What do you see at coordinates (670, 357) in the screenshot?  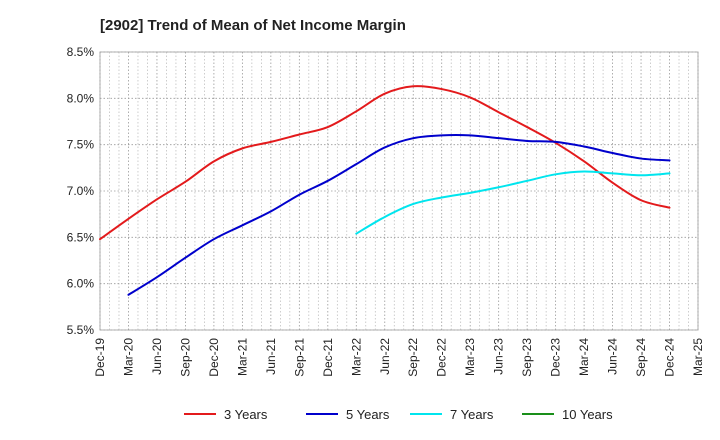 I see `x-tick-label: Dec-24` at bounding box center [670, 357].